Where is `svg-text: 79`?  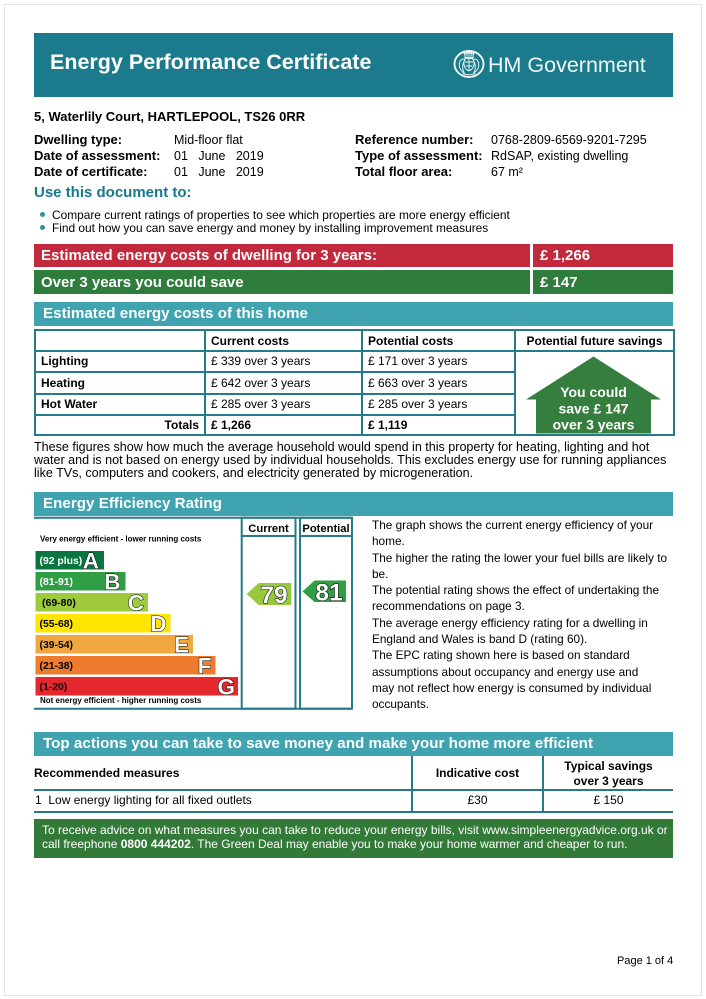 svg-text: 79 is located at coordinates (273, 595).